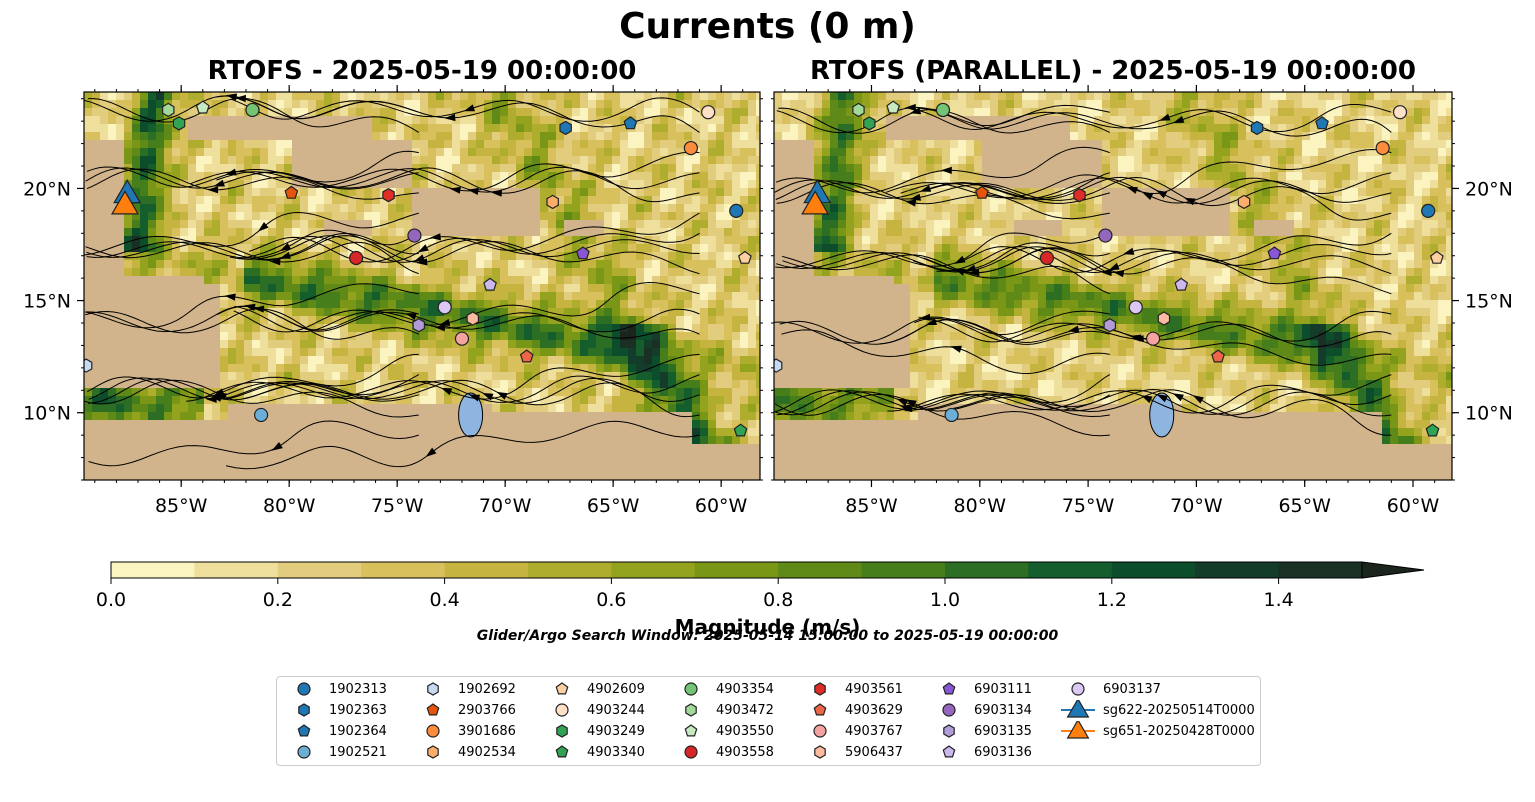 This screenshot has height=802, width=1535. I want to click on panel-1-title: RTOFS - 2025-05-19 00:00:00, so click(422, 71).